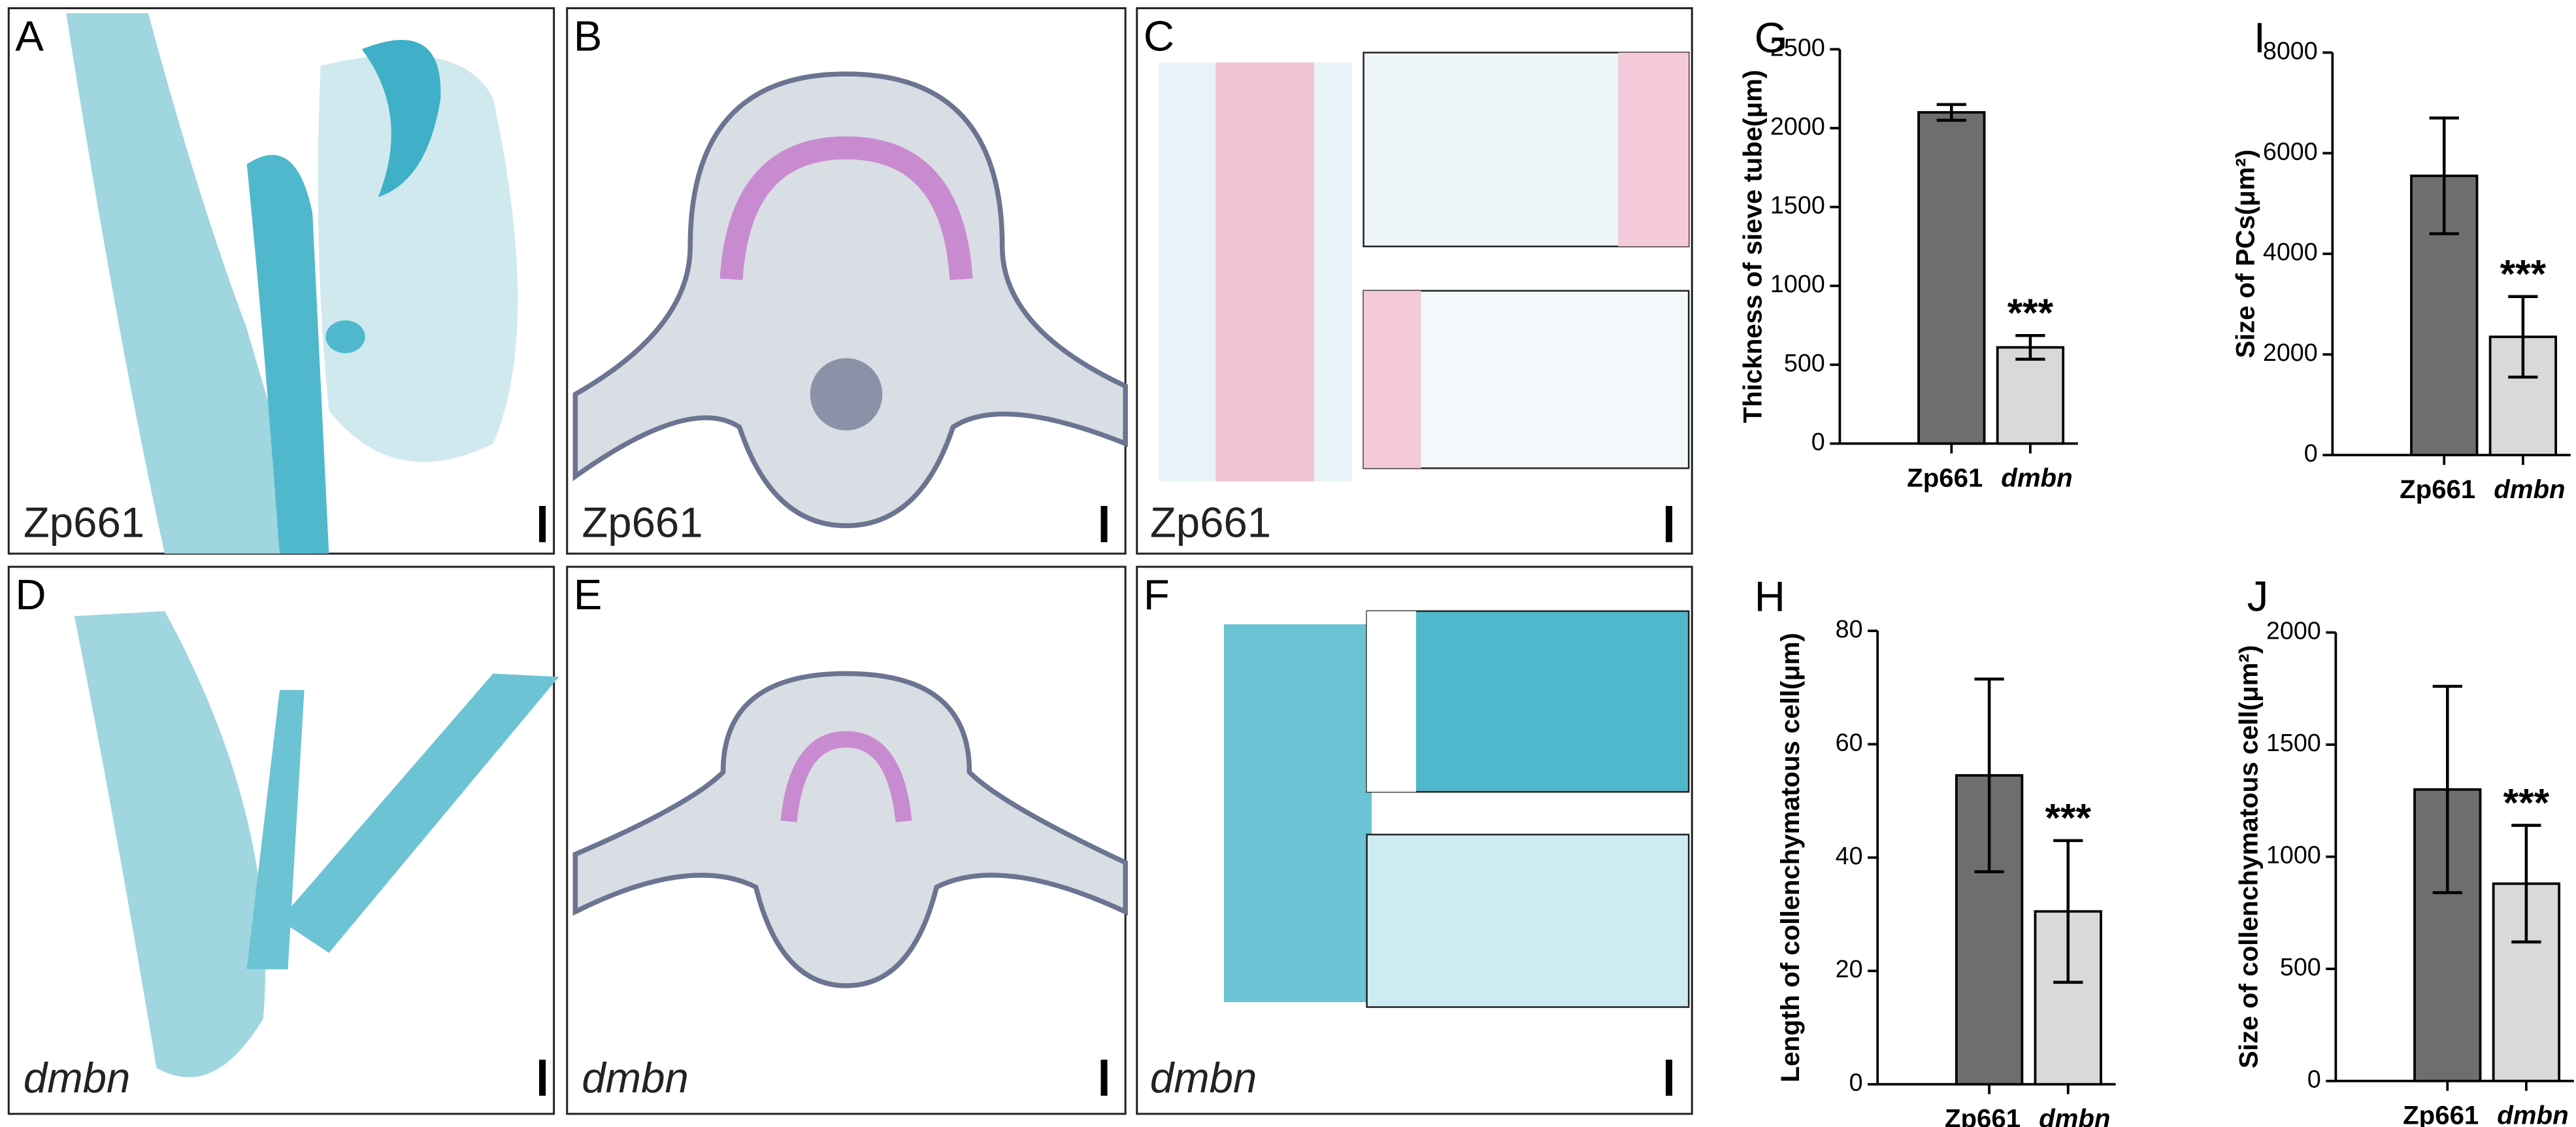  I want to click on panel-b, so click(847, 281).